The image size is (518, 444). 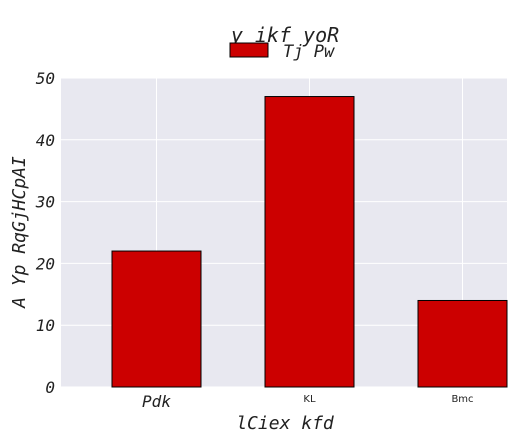 I want to click on bar-bmc, so click(x=462, y=343).